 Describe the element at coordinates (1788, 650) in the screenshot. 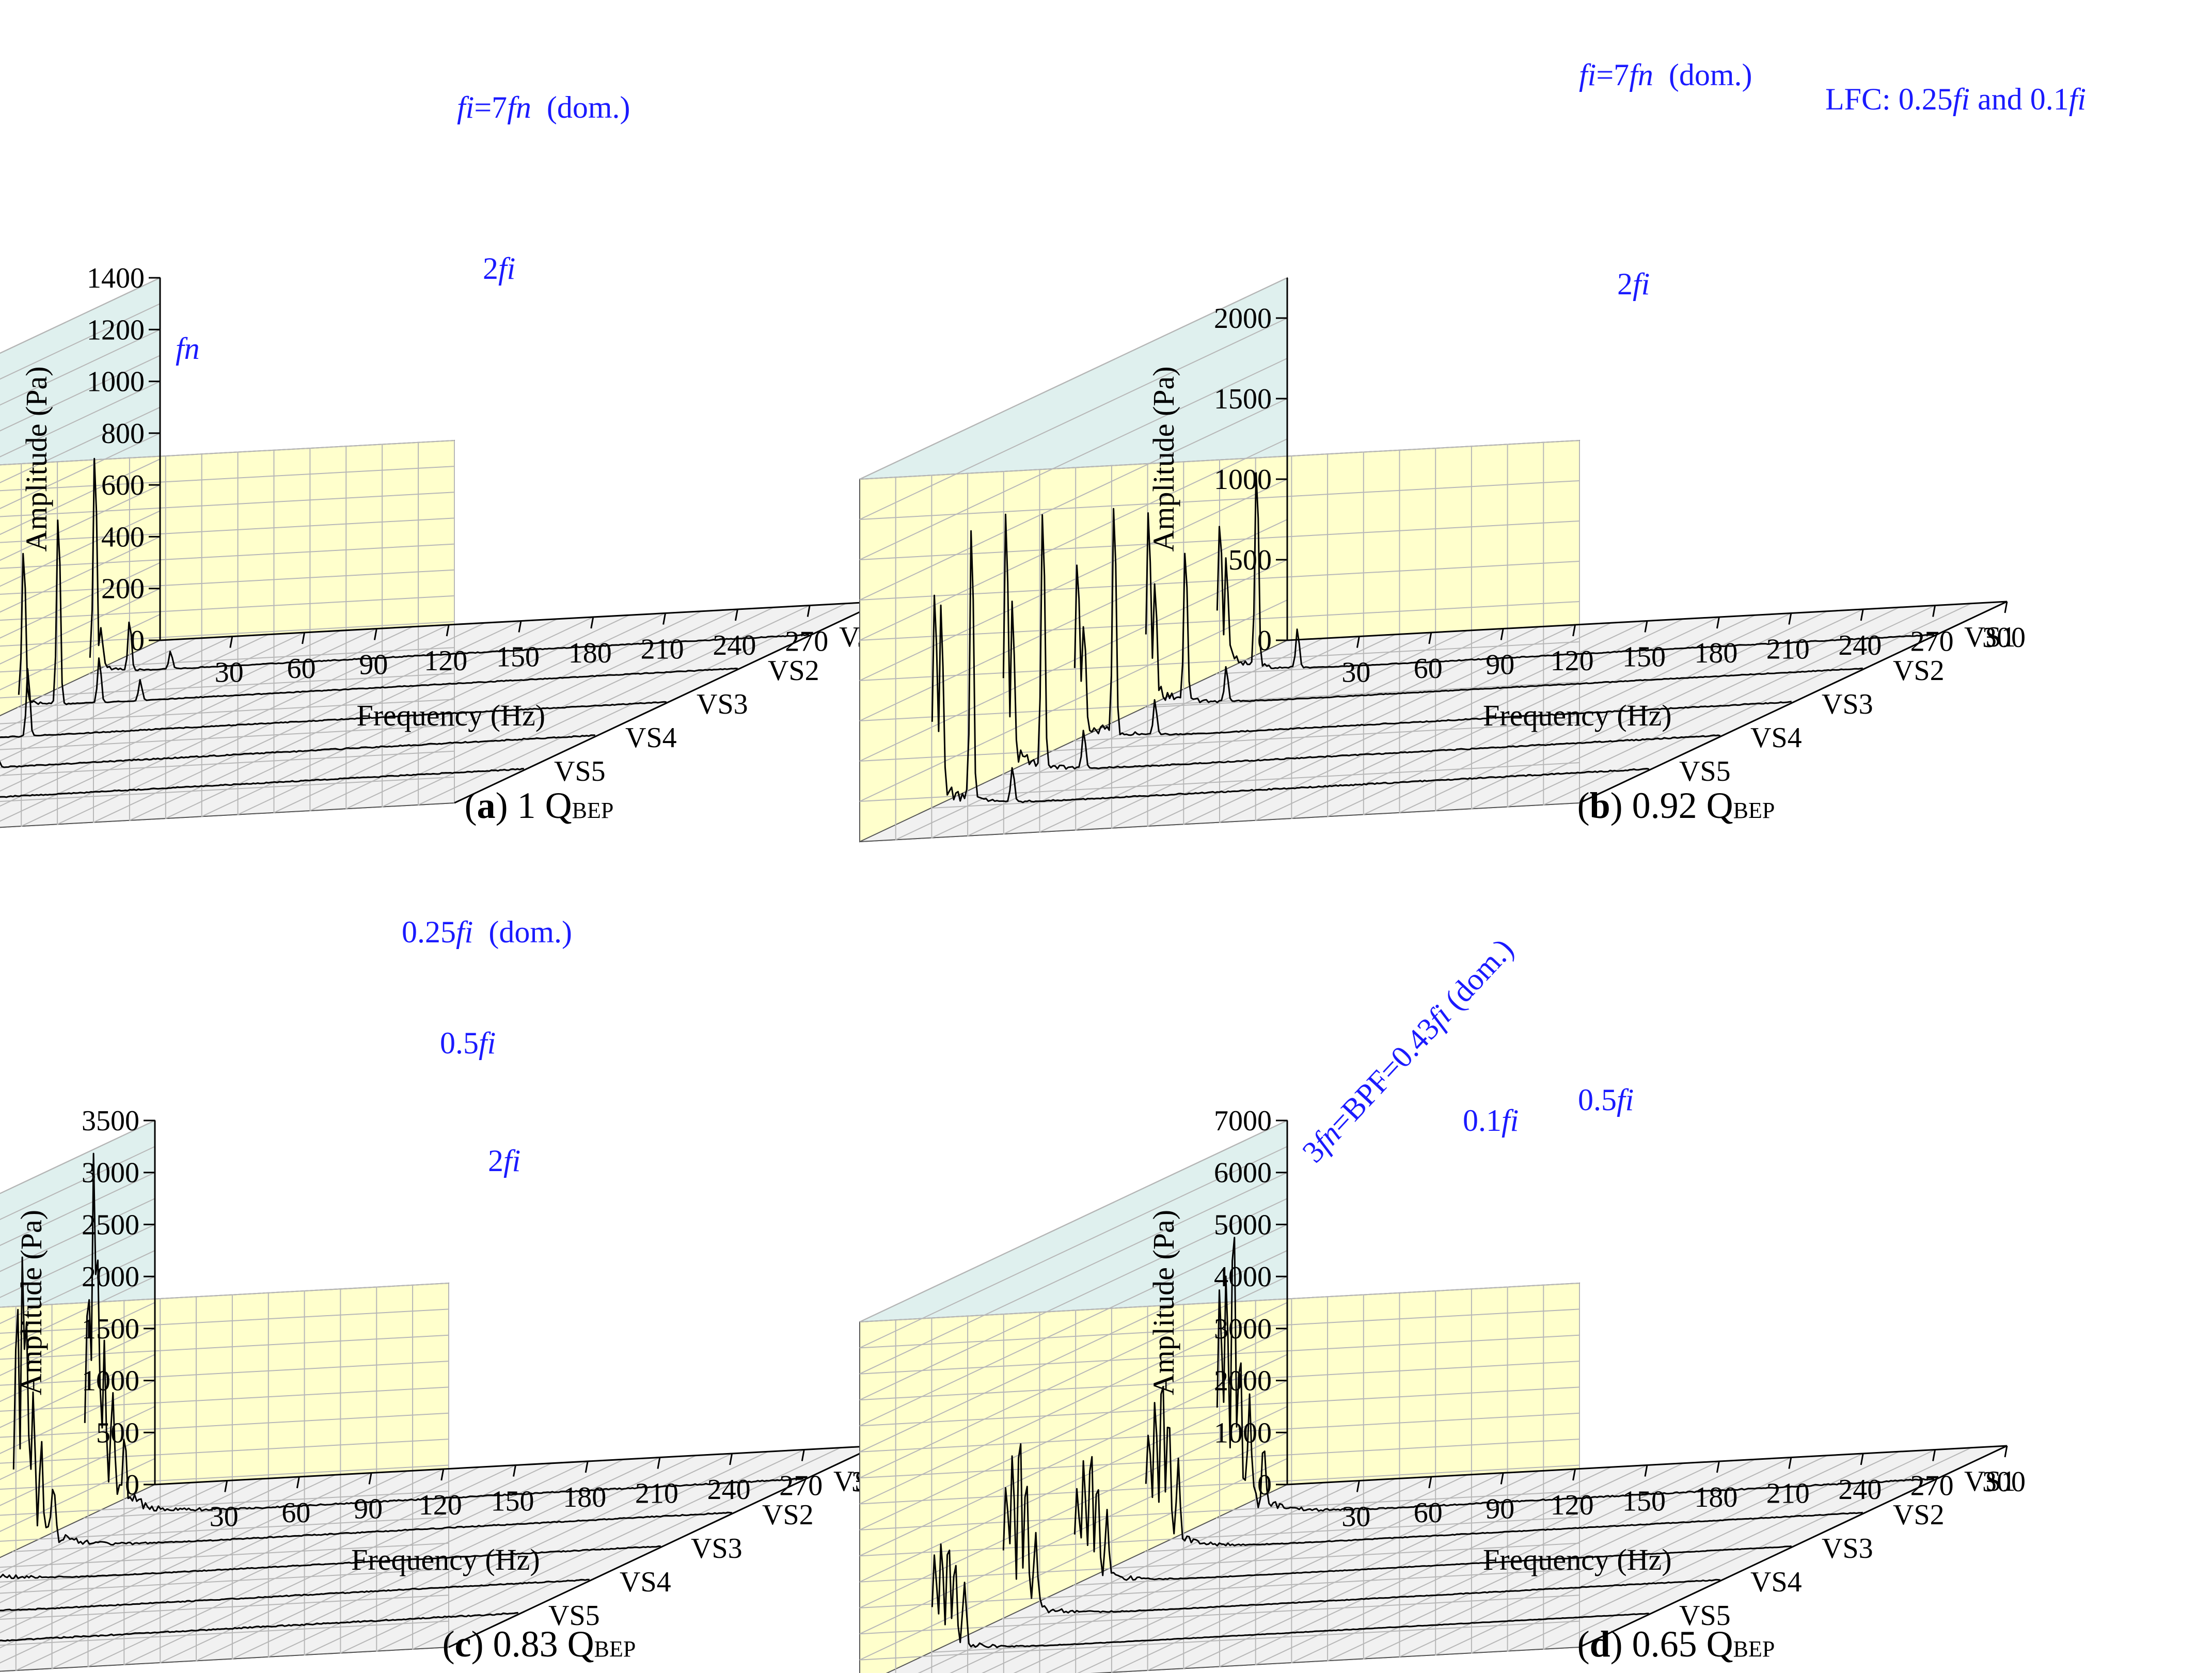

I see `x-tick-label: 210` at that location.